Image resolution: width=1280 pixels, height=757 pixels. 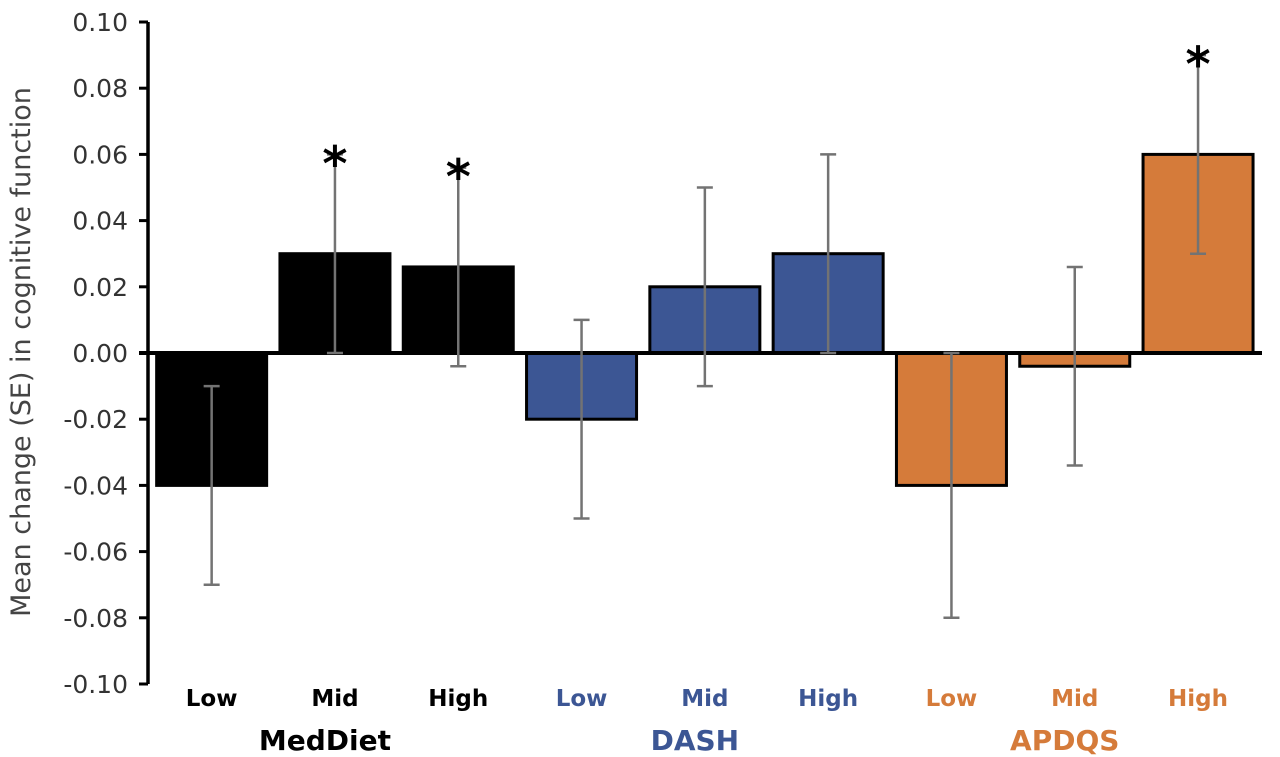 What do you see at coordinates (21, 352) in the screenshot?
I see `y-axis-label: Mean change (SE) in cognitive function` at bounding box center [21, 352].